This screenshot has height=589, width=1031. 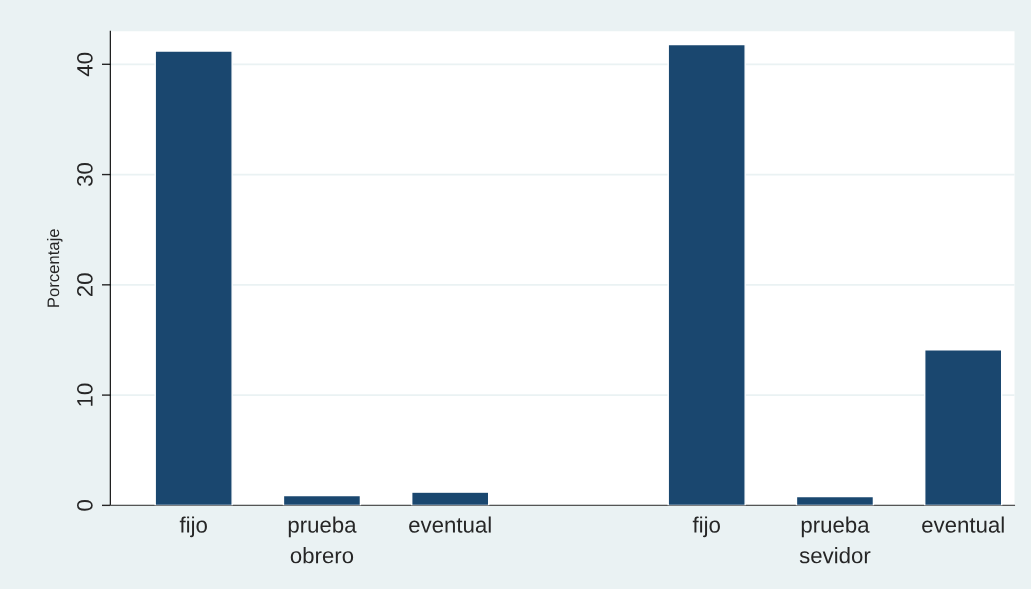 What do you see at coordinates (54, 268) in the screenshot?
I see `y-axis-title: Porcentaje` at bounding box center [54, 268].